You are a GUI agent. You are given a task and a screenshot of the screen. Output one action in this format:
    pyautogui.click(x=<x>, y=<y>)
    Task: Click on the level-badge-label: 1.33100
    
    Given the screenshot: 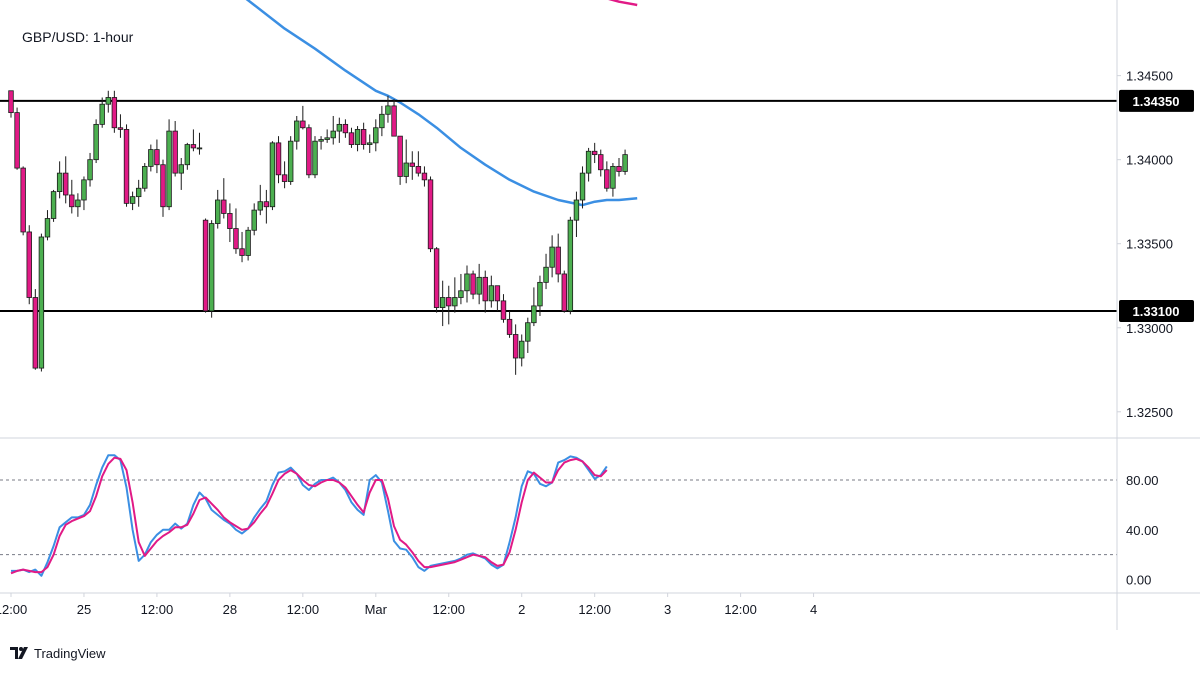 What is the action you would take?
    pyautogui.click(x=1156, y=311)
    